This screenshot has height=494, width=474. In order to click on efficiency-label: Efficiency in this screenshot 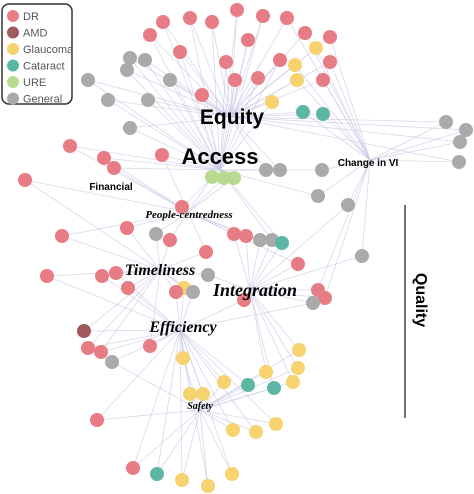, I will do `click(182, 327)`.